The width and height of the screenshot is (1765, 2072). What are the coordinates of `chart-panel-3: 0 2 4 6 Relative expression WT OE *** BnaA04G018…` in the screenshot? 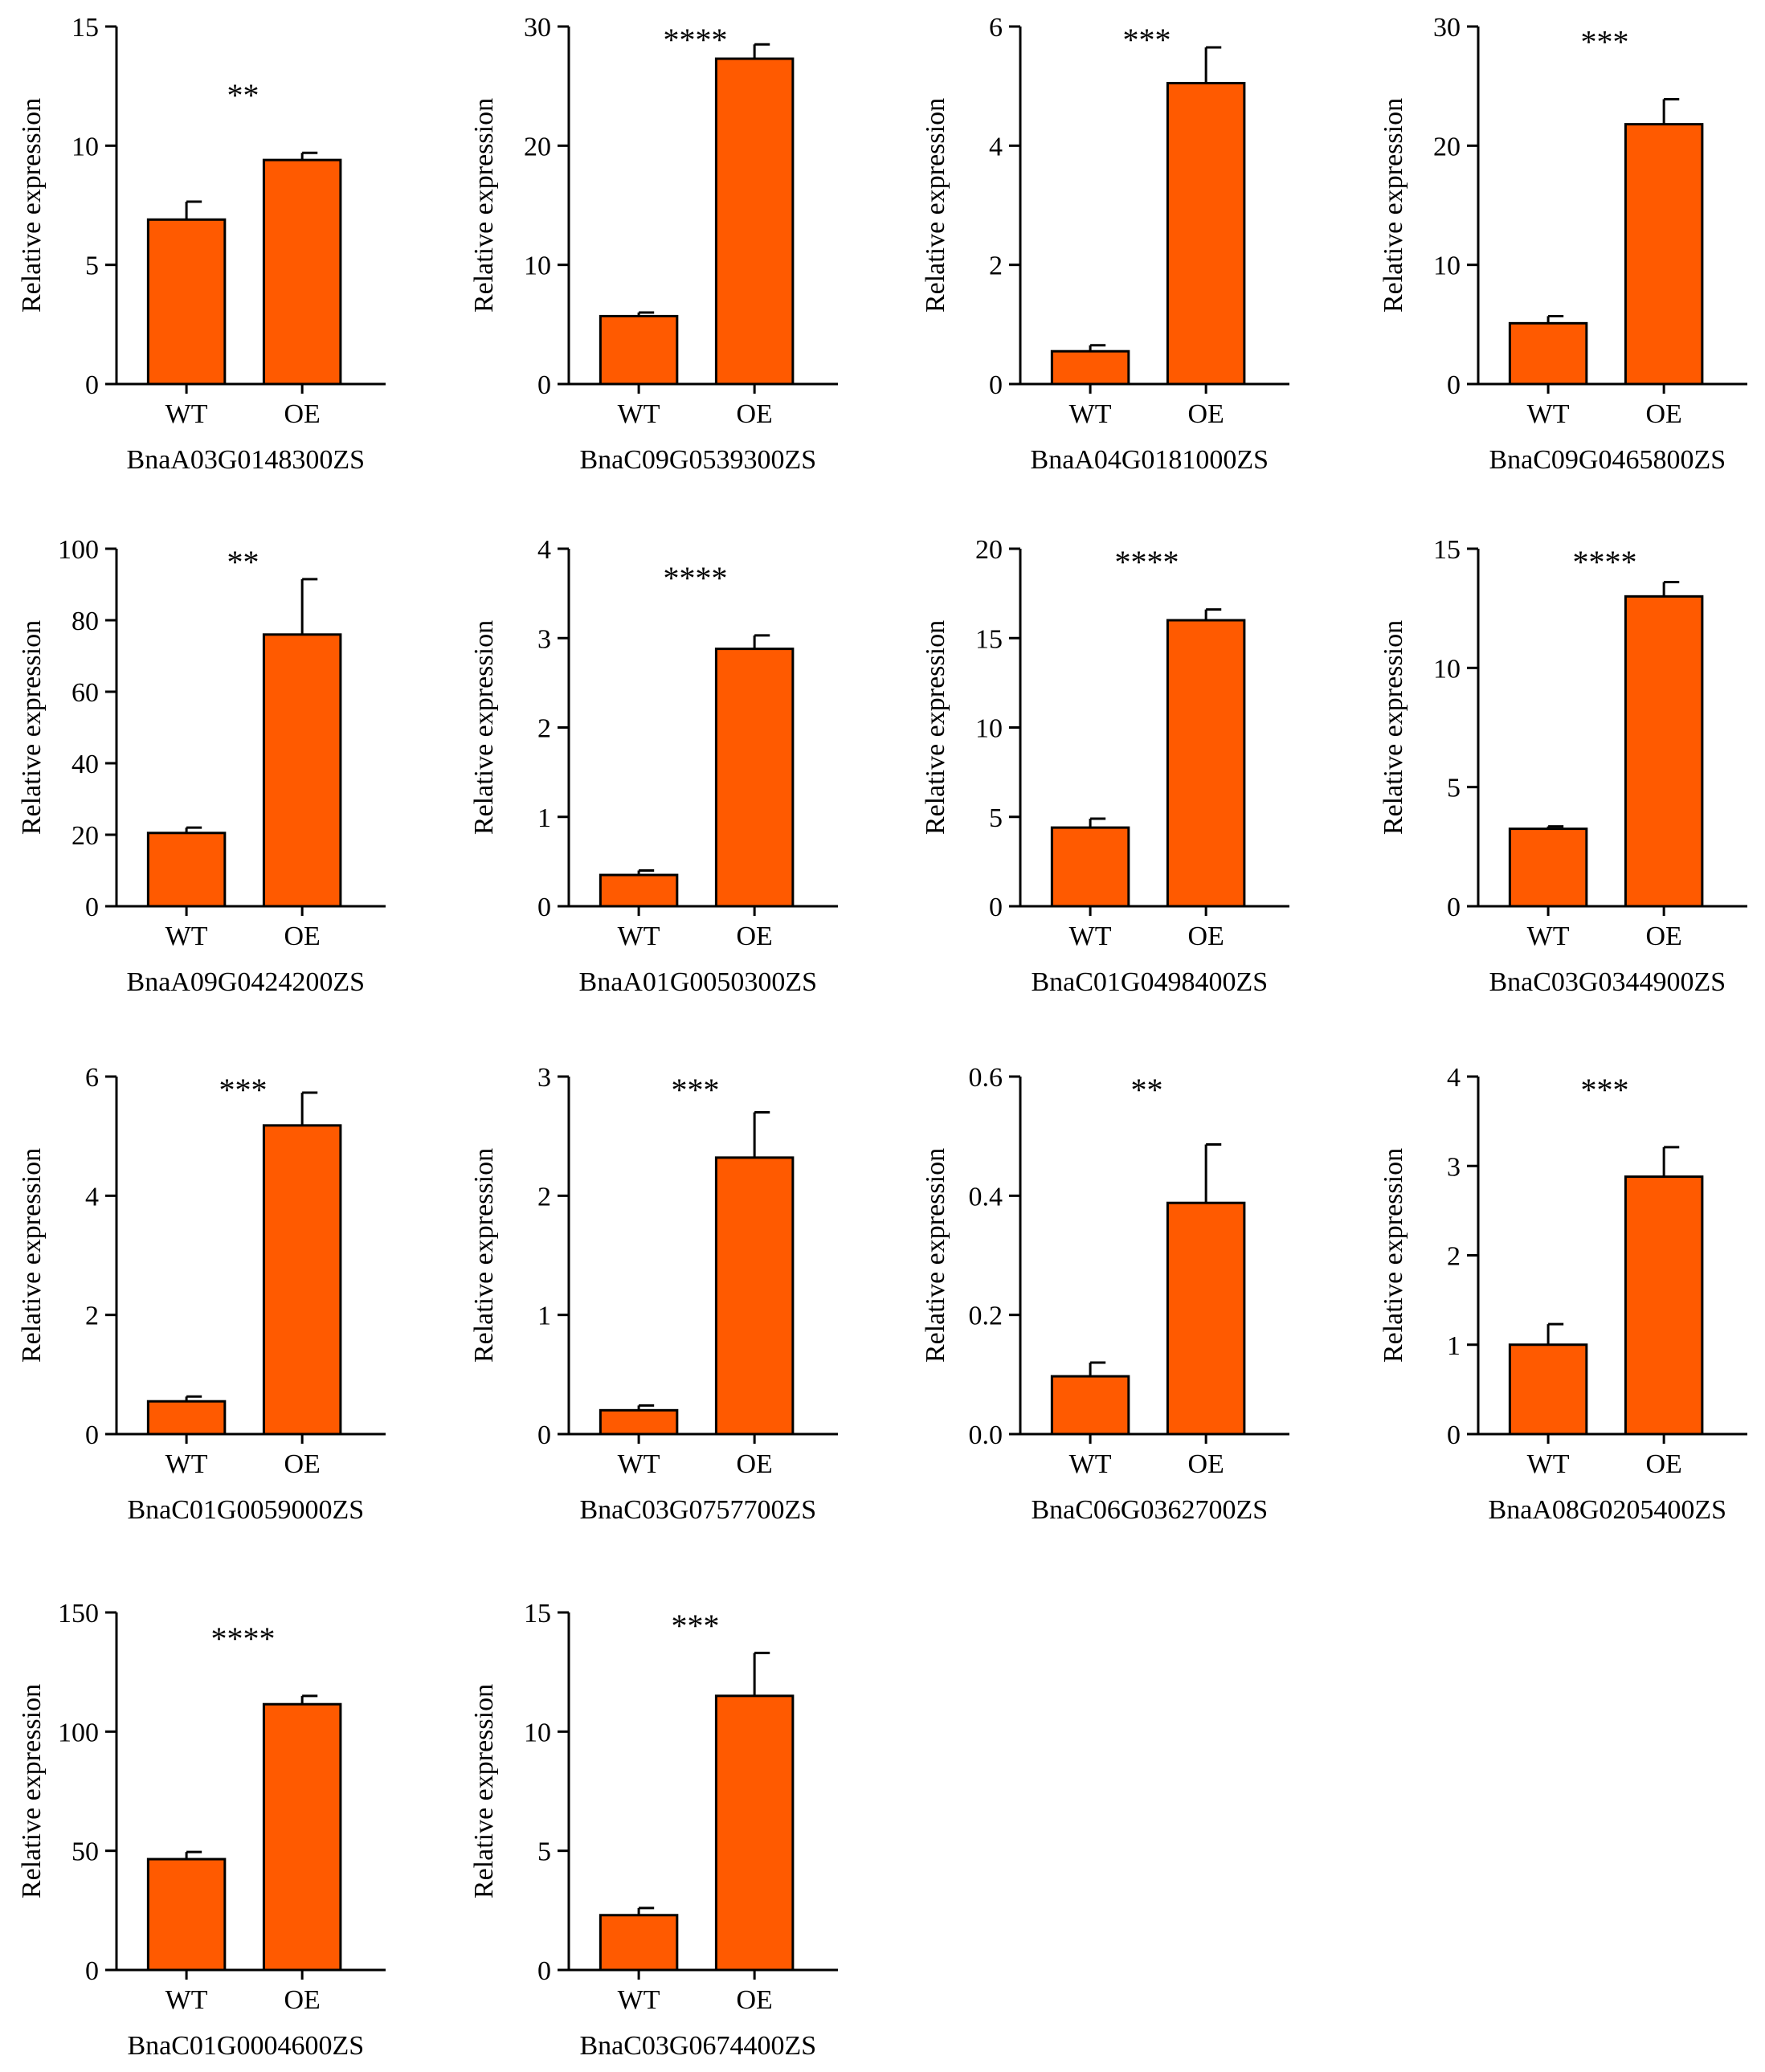 It's located at (1105, 244).